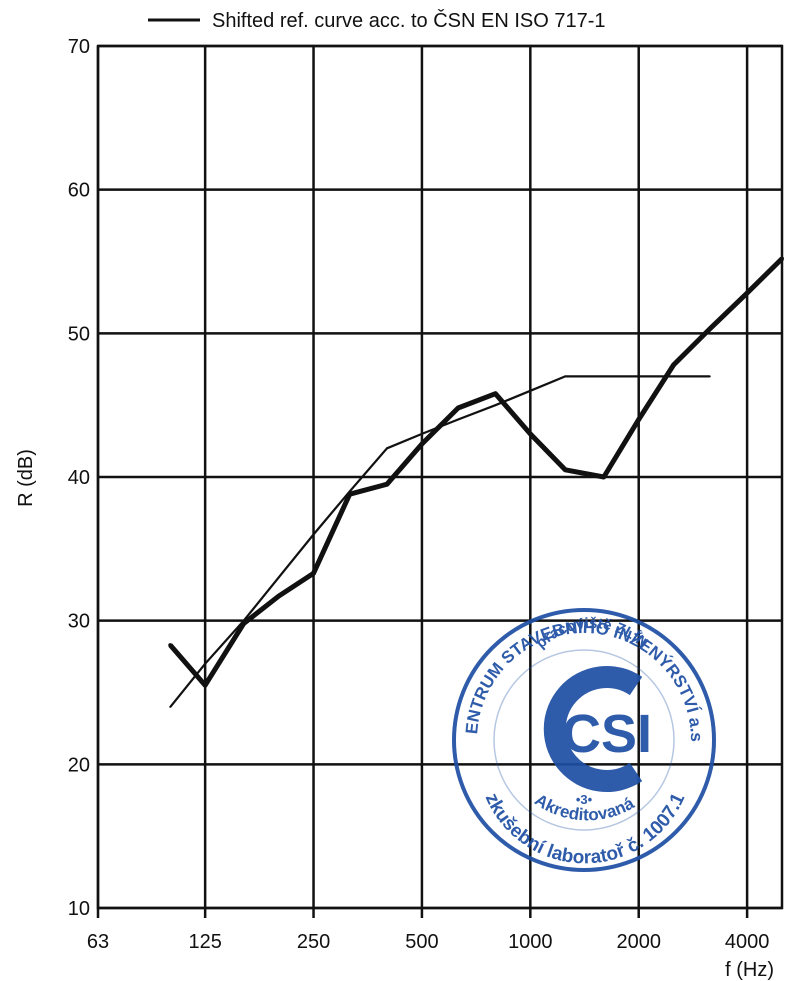 This screenshot has width=786, height=981. I want to click on y-tick-label: 60, so click(79, 191).